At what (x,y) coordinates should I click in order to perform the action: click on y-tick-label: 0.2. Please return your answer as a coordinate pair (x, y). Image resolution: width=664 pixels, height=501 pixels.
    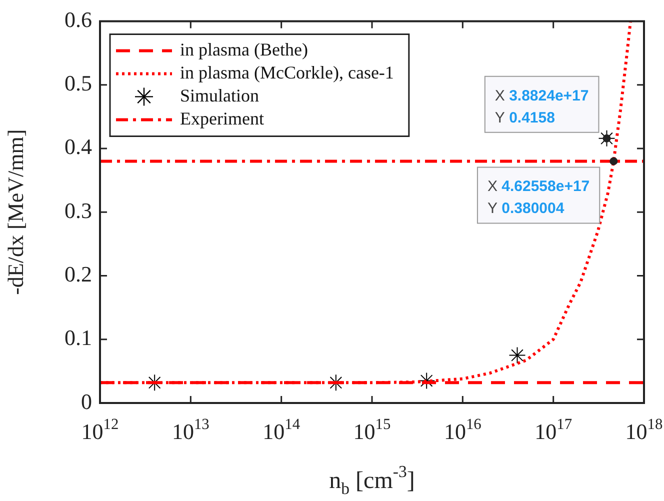
    Looking at the image, I should click on (78, 274).